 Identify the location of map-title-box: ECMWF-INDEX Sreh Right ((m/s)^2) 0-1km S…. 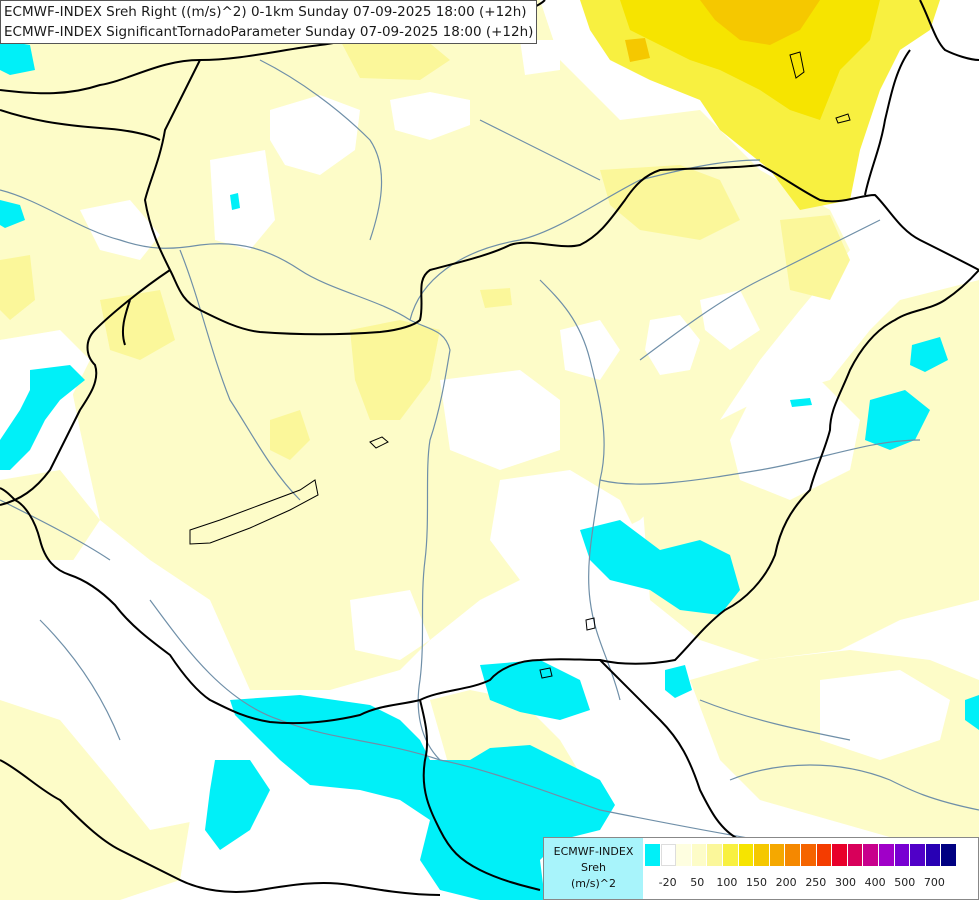
(269, 22).